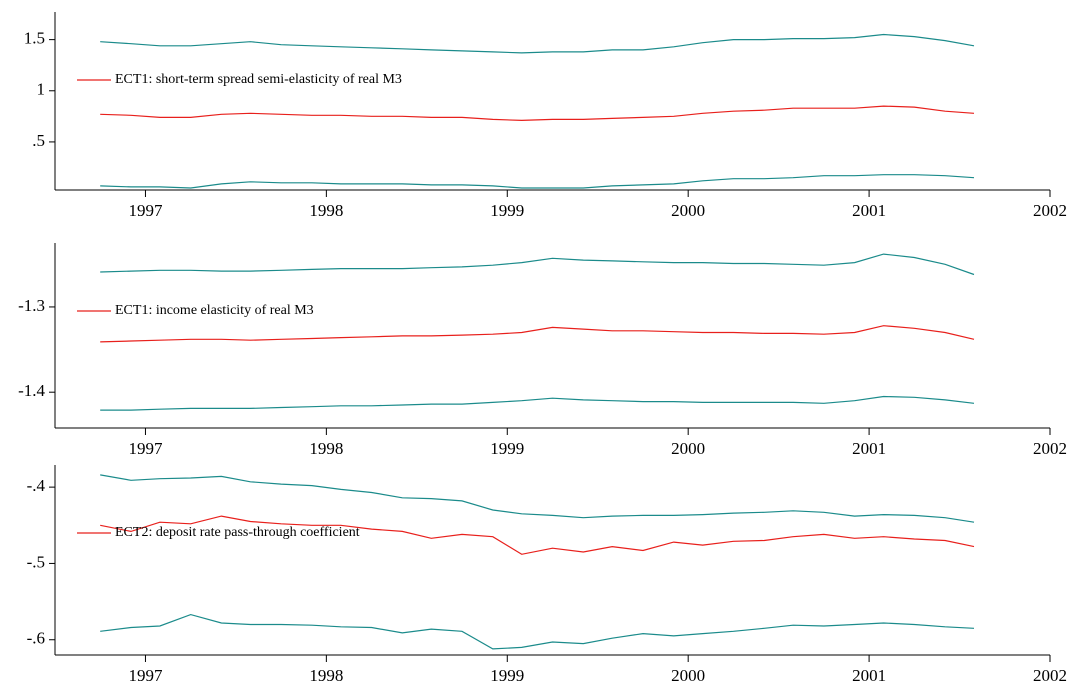 The image size is (1079, 686). I want to click on legend-label: ECT1: income elasticity of real M3, so click(214, 310).